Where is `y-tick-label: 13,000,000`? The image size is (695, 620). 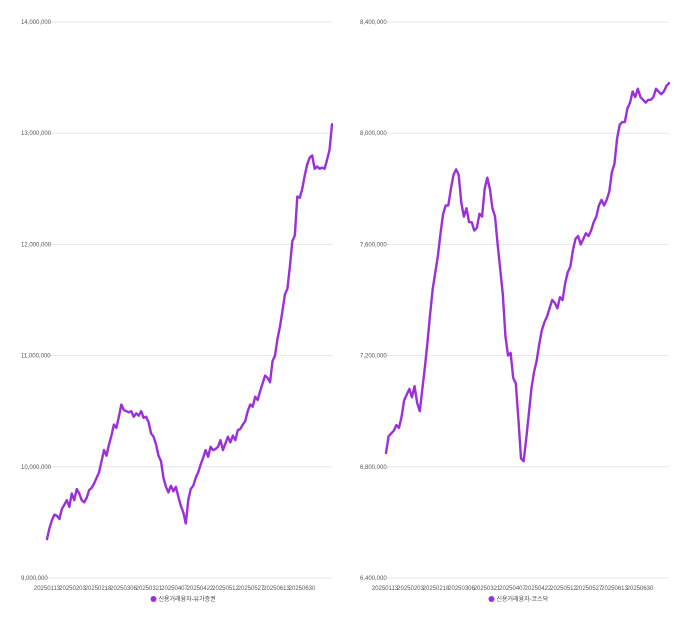 y-tick-label: 13,000,000 is located at coordinates (36, 134).